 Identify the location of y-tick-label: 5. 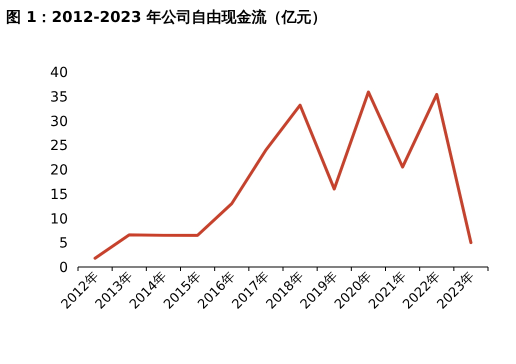
(63, 244).